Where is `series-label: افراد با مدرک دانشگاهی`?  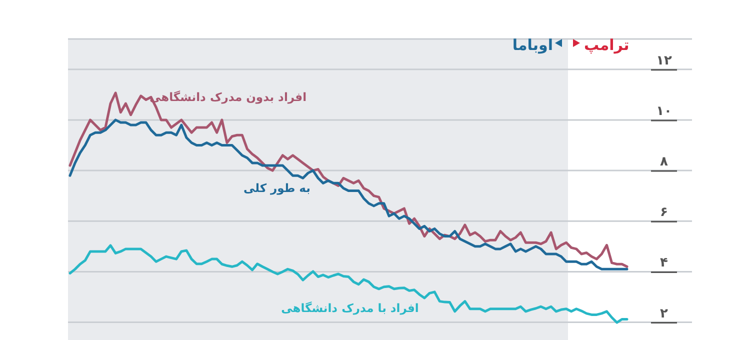
series-label: افراد با مدرک دانشگاهی is located at coordinates (350, 308).